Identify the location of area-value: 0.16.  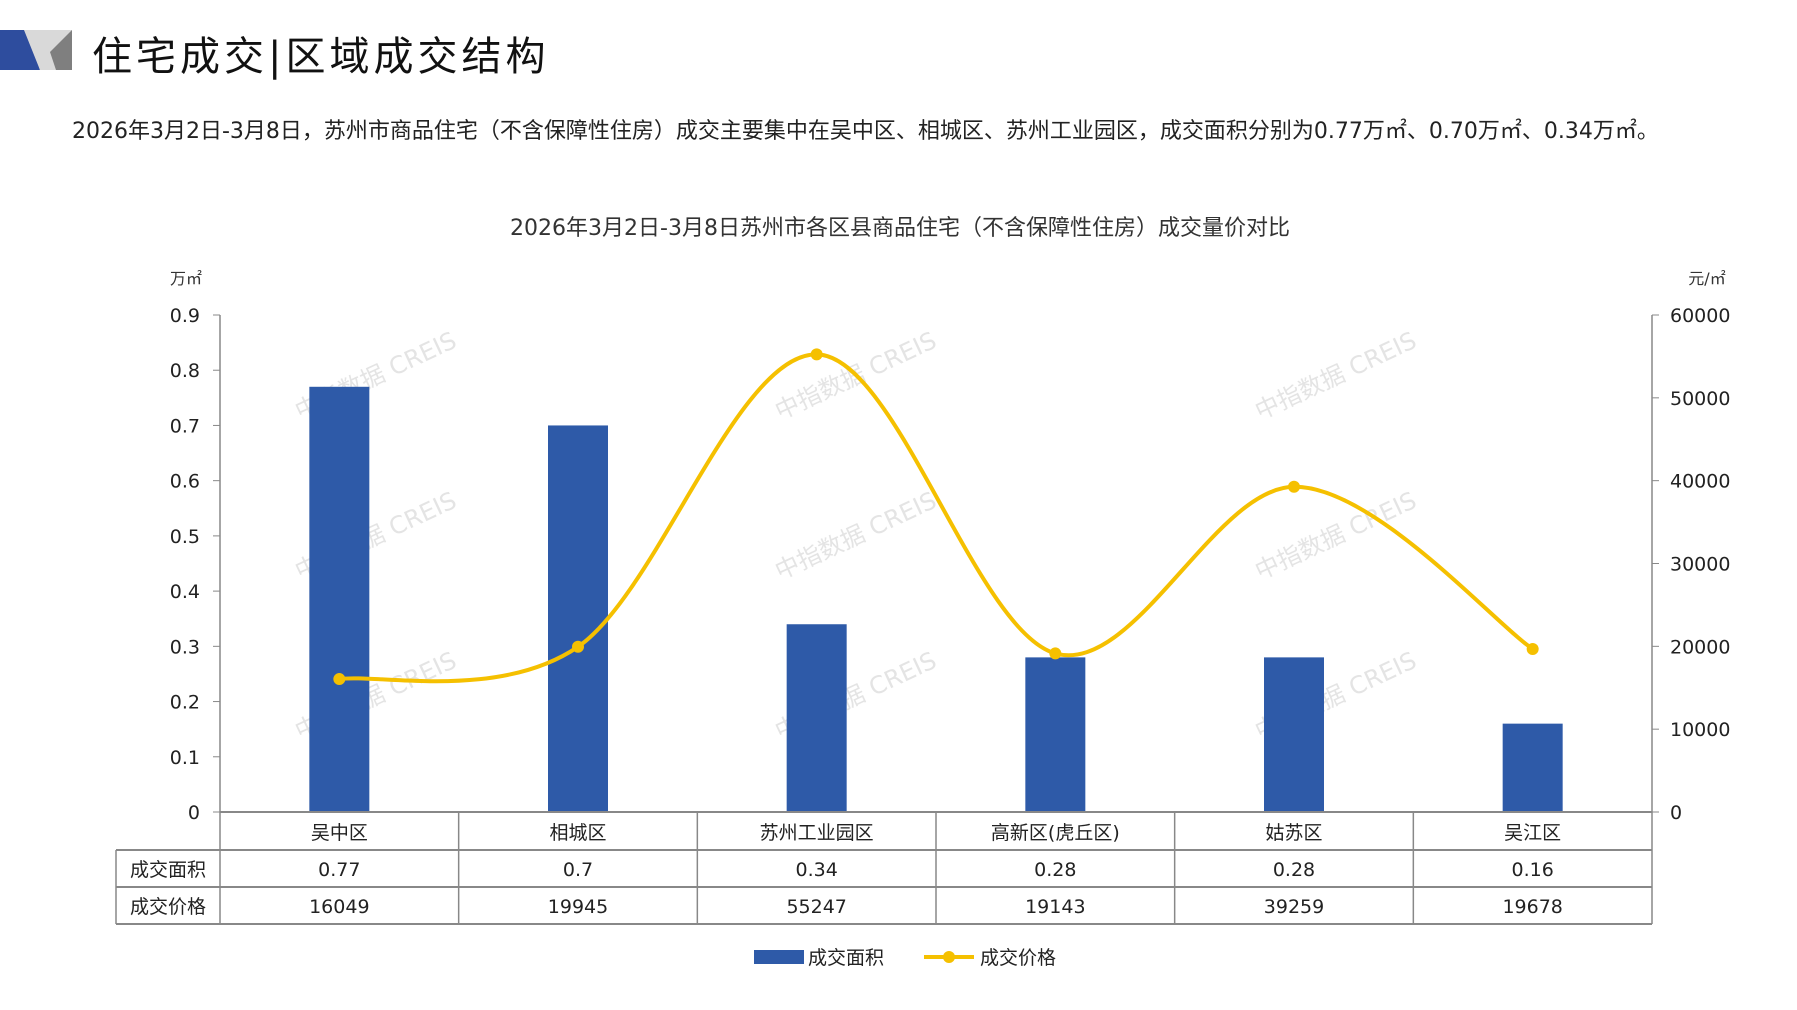
(1533, 870).